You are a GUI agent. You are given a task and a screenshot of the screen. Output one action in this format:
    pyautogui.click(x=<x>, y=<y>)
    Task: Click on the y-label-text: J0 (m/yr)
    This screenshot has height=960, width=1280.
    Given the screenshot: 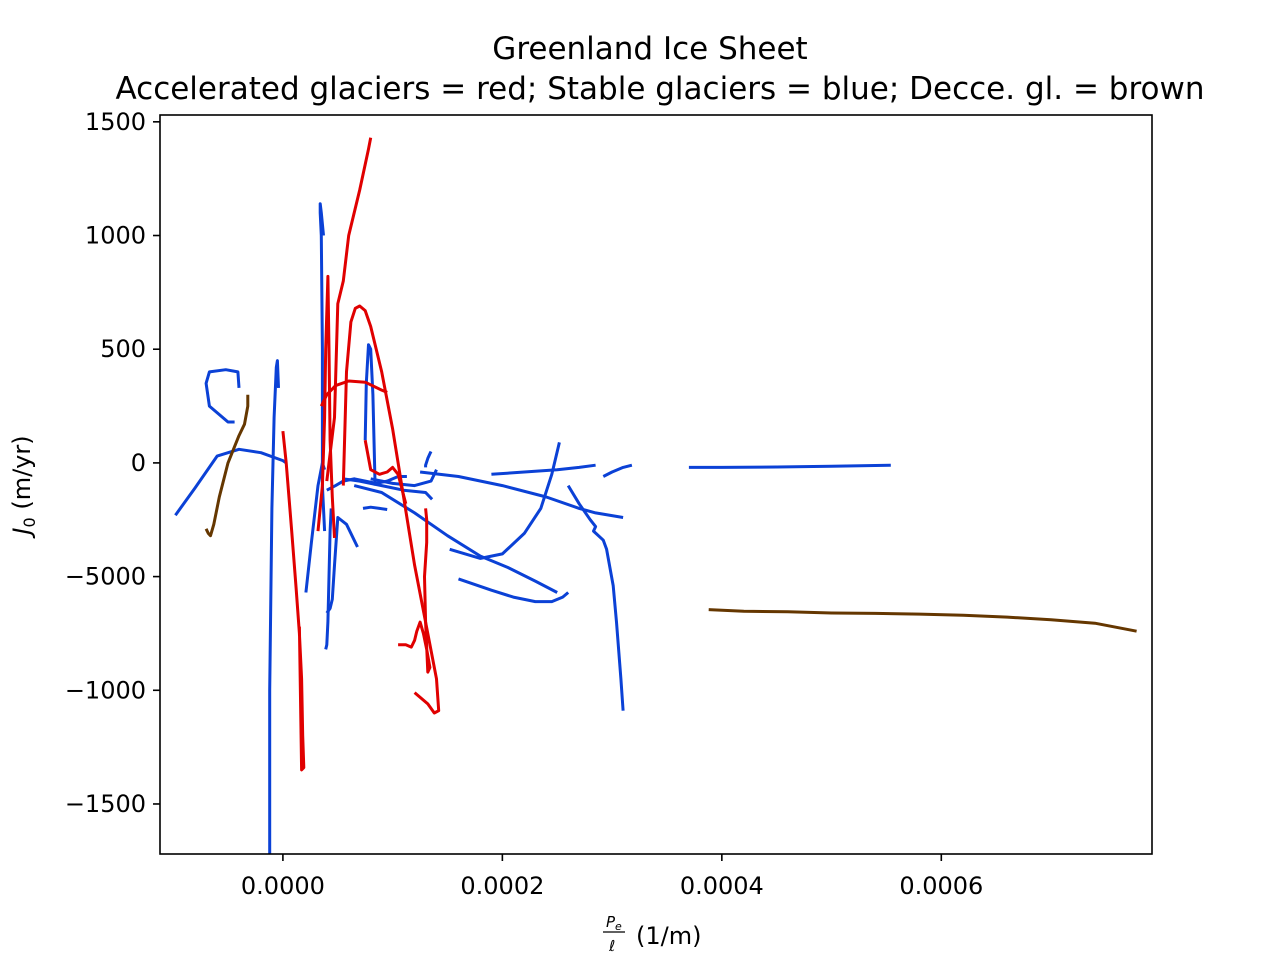 What is the action you would take?
    pyautogui.click(x=23, y=486)
    